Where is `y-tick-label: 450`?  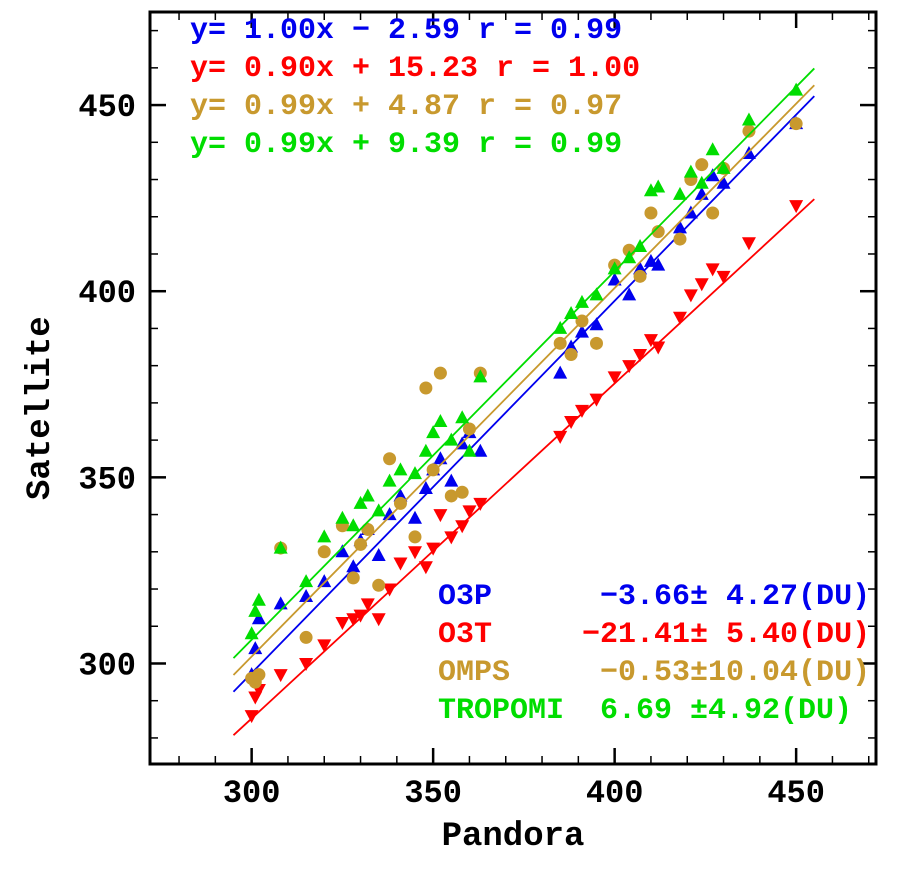 y-tick-label: 450 is located at coordinates (107, 107).